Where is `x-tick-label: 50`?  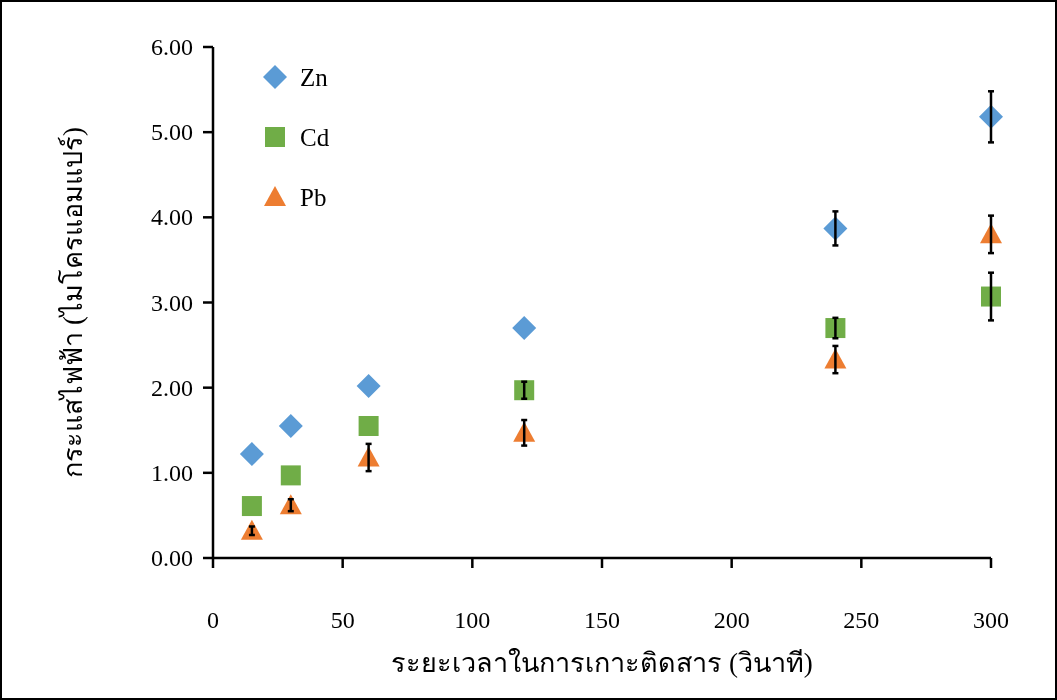
x-tick-label: 50 is located at coordinates (342, 620).